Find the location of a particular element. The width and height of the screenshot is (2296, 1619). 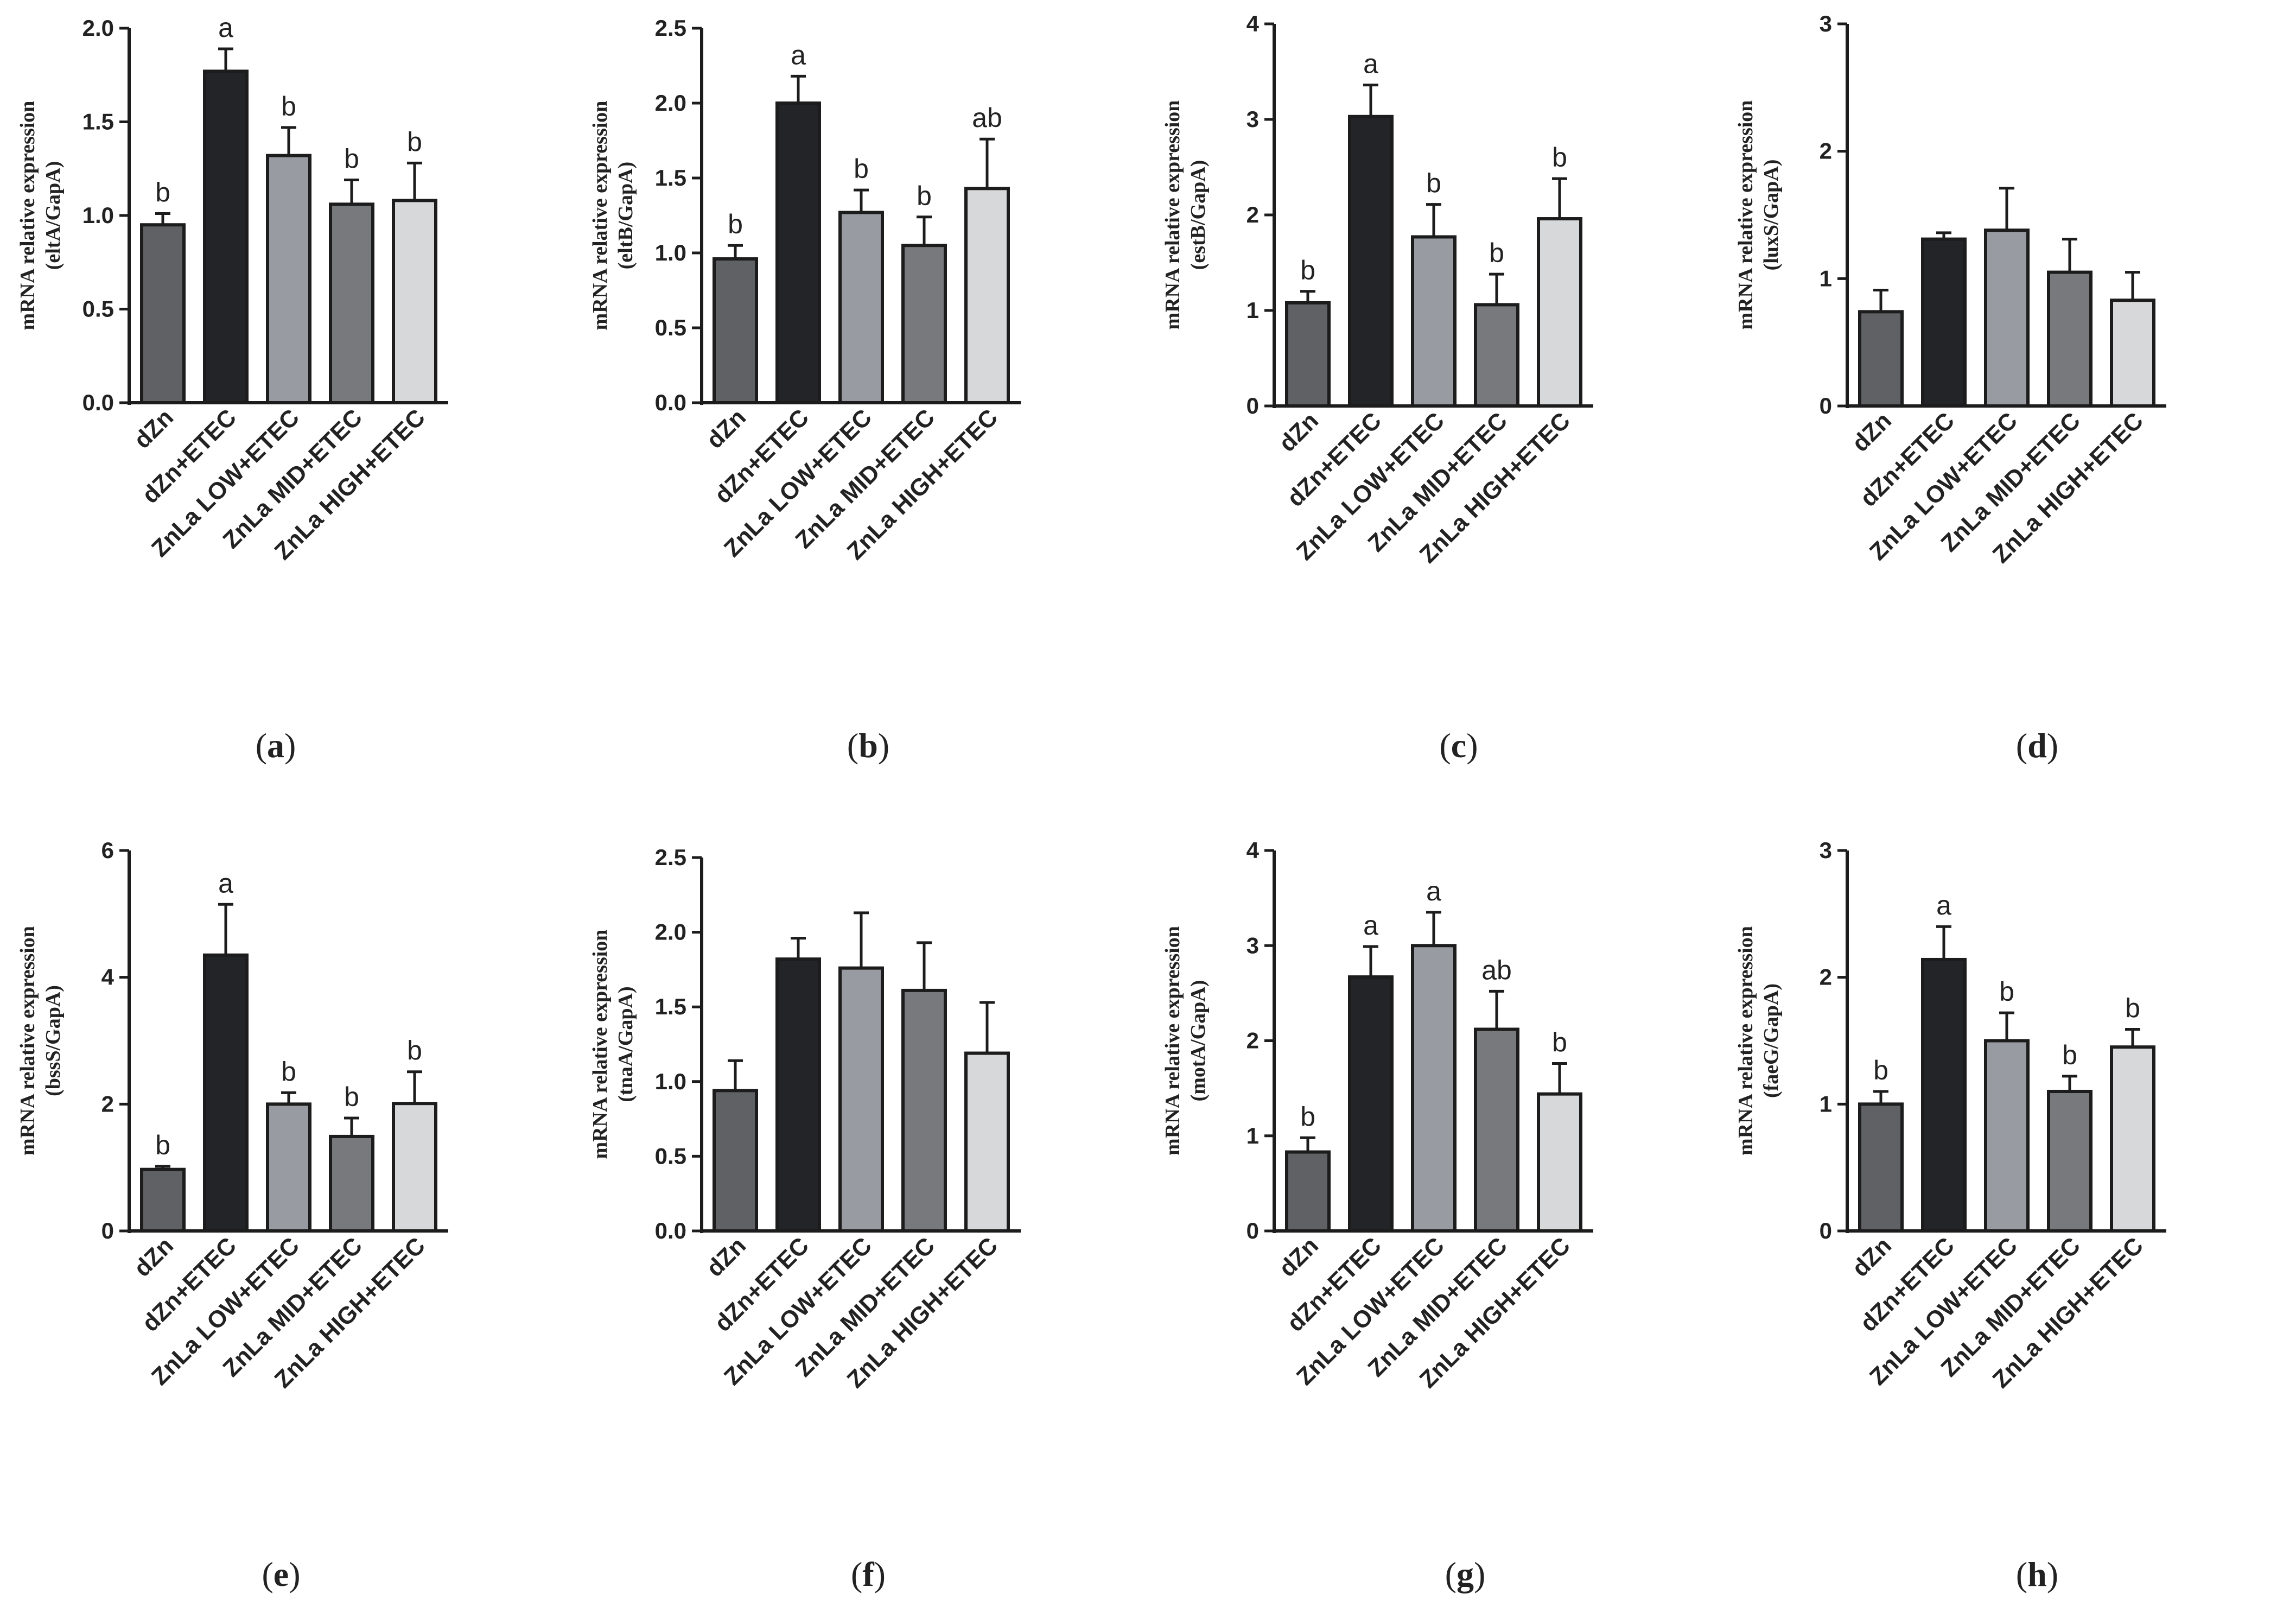

panel-label: (c) is located at coordinates (1458, 745).